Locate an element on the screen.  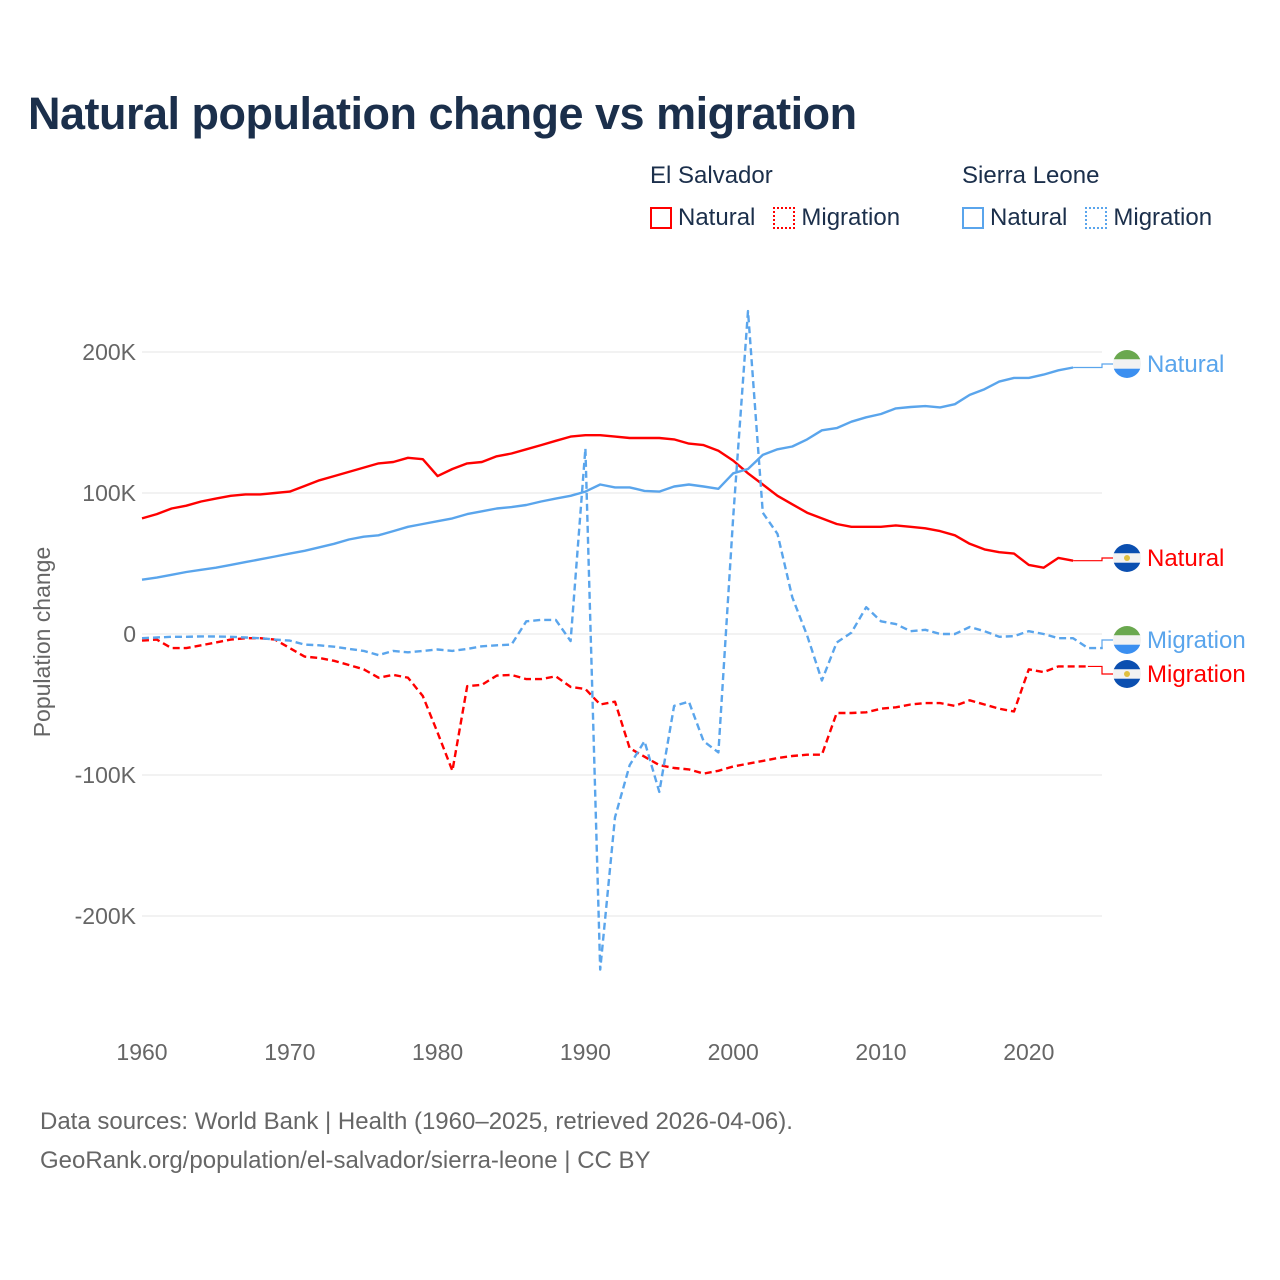
x-tick-label: 2000 is located at coordinates (733, 1052).